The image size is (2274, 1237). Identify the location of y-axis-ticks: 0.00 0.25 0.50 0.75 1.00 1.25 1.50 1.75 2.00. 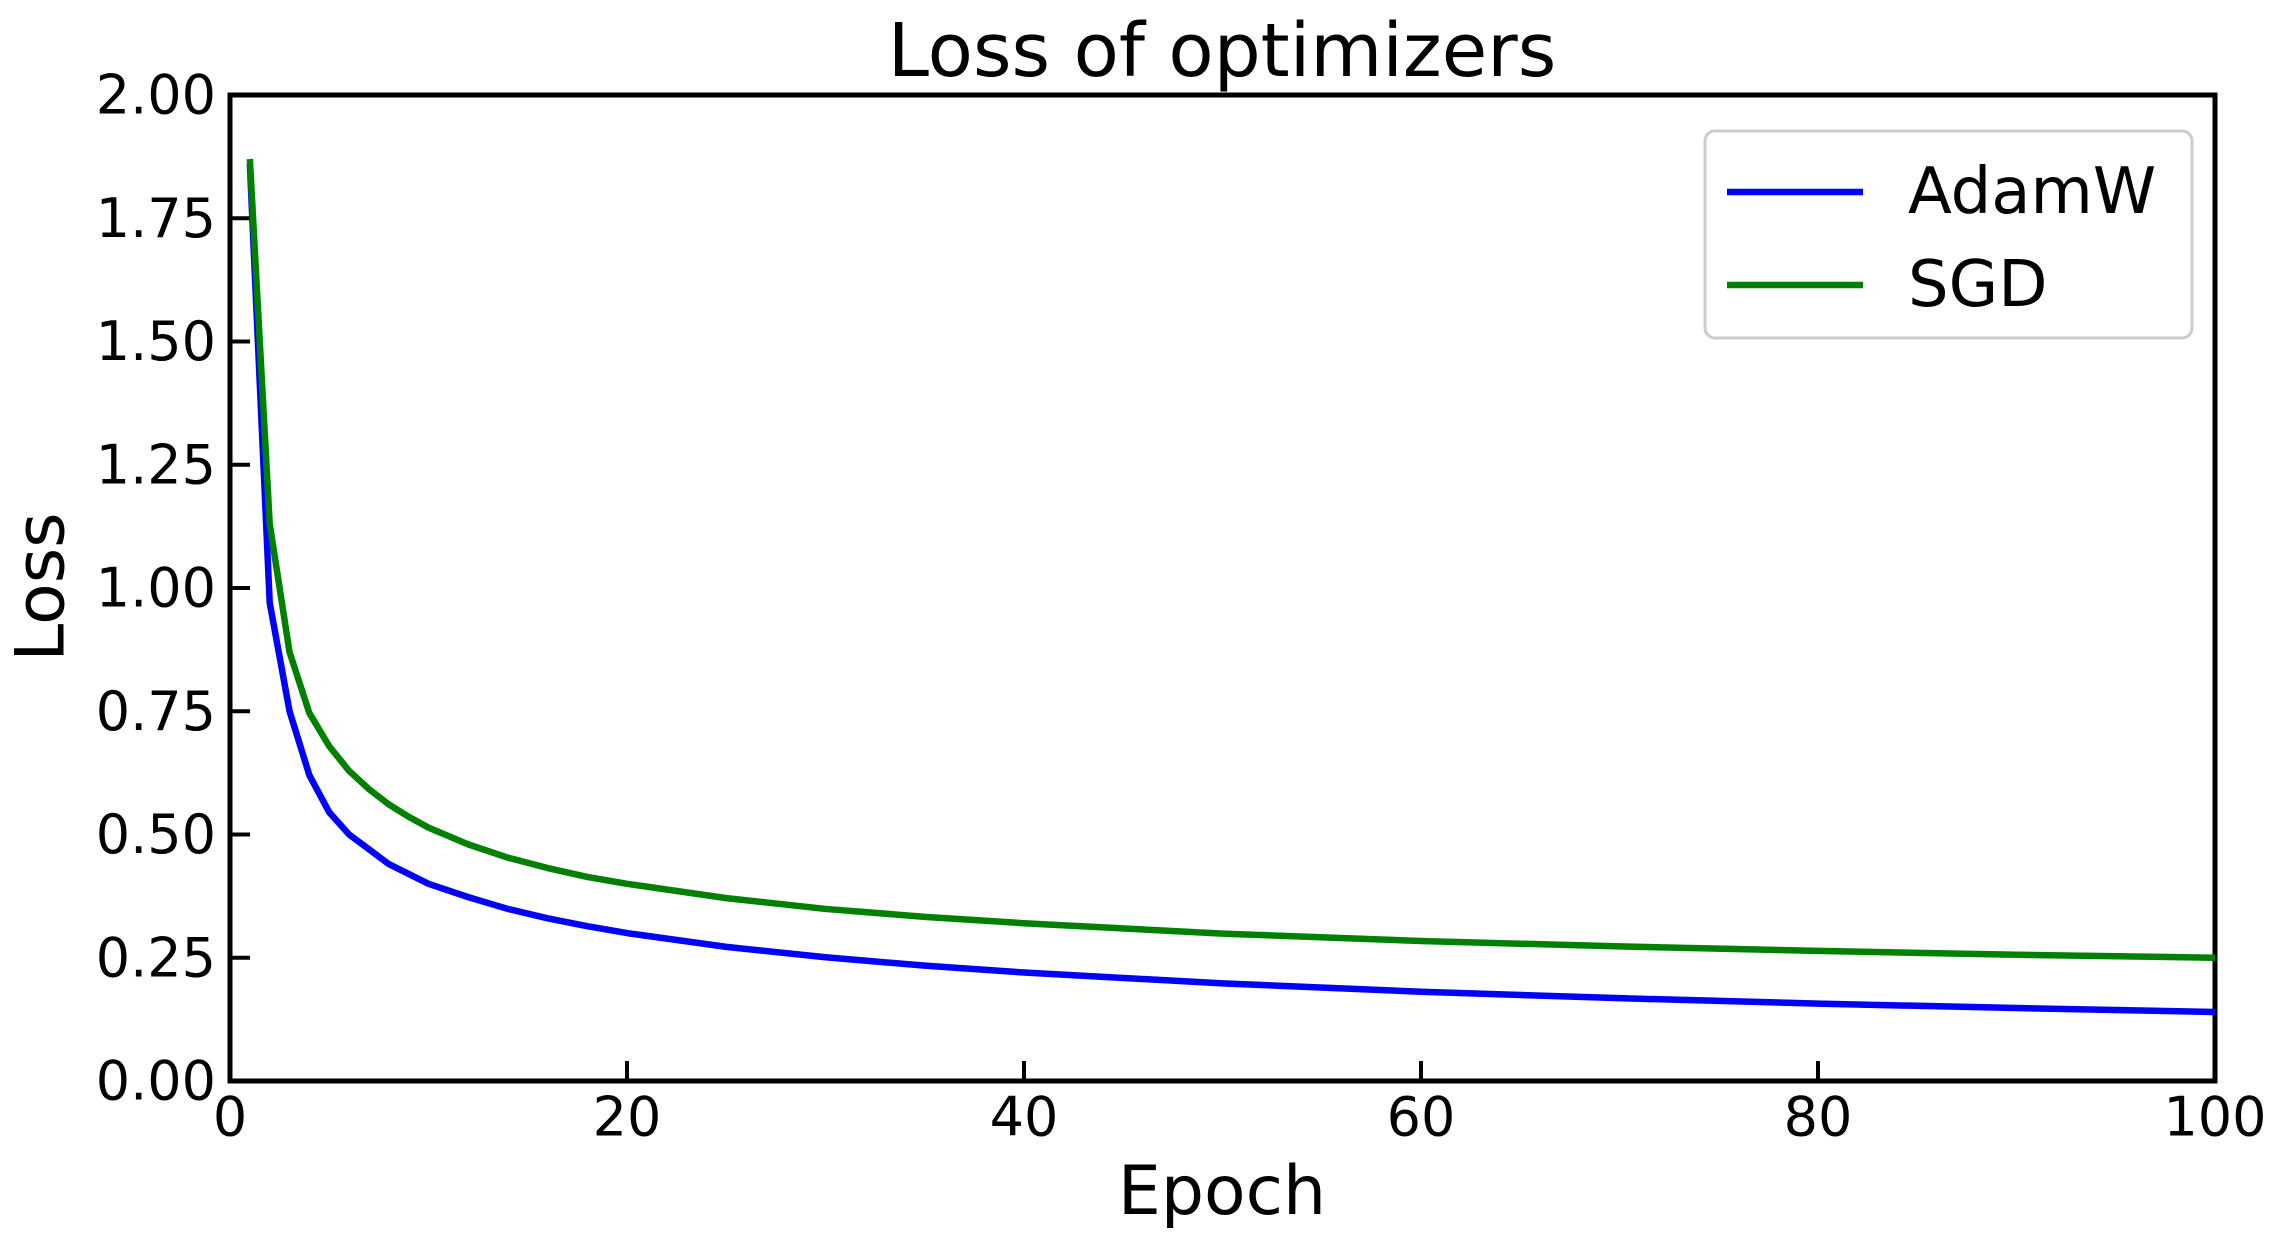
(173, 588).